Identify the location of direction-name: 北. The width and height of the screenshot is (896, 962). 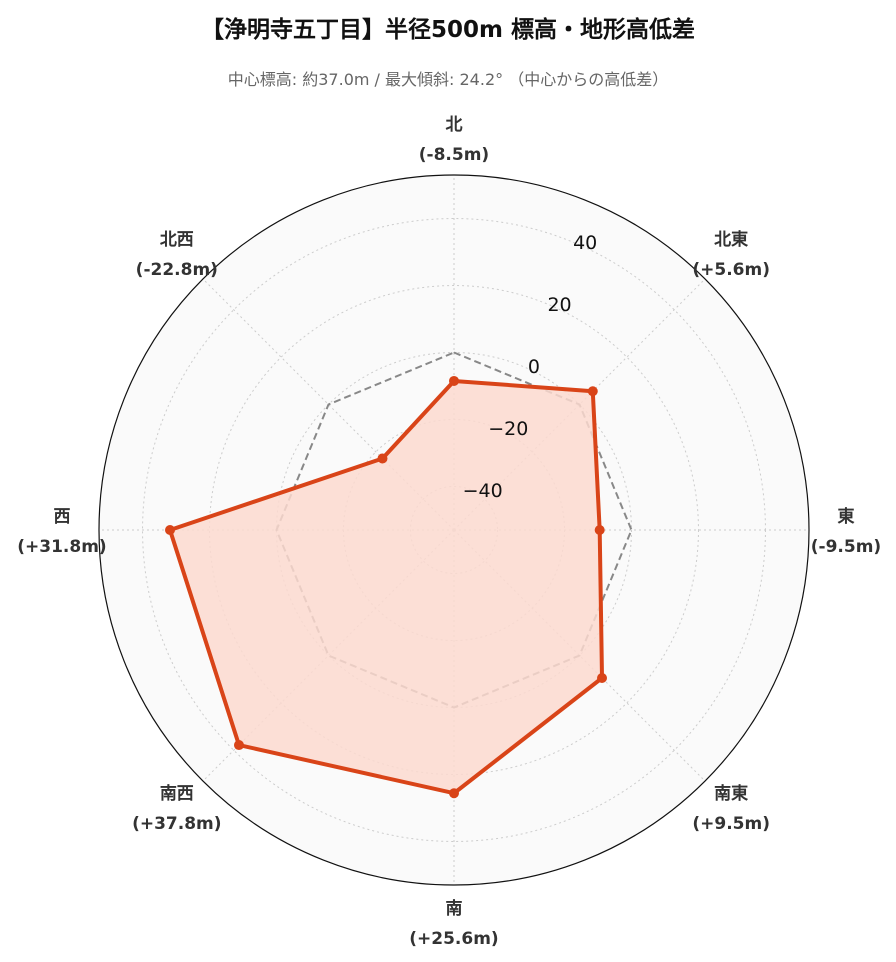
(454, 125).